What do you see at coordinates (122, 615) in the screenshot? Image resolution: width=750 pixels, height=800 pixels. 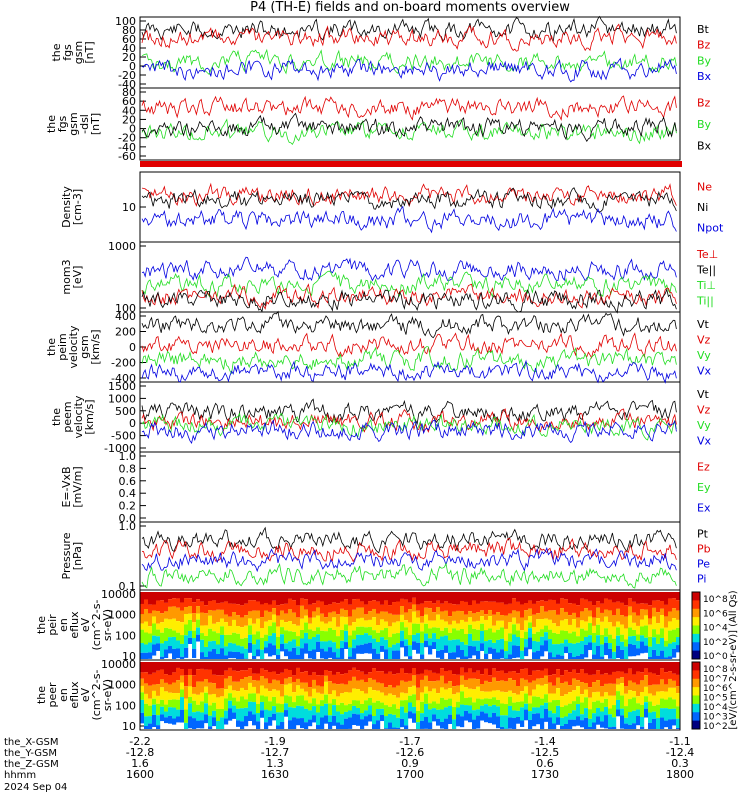 I see `ytick-label: 1000` at bounding box center [122, 615].